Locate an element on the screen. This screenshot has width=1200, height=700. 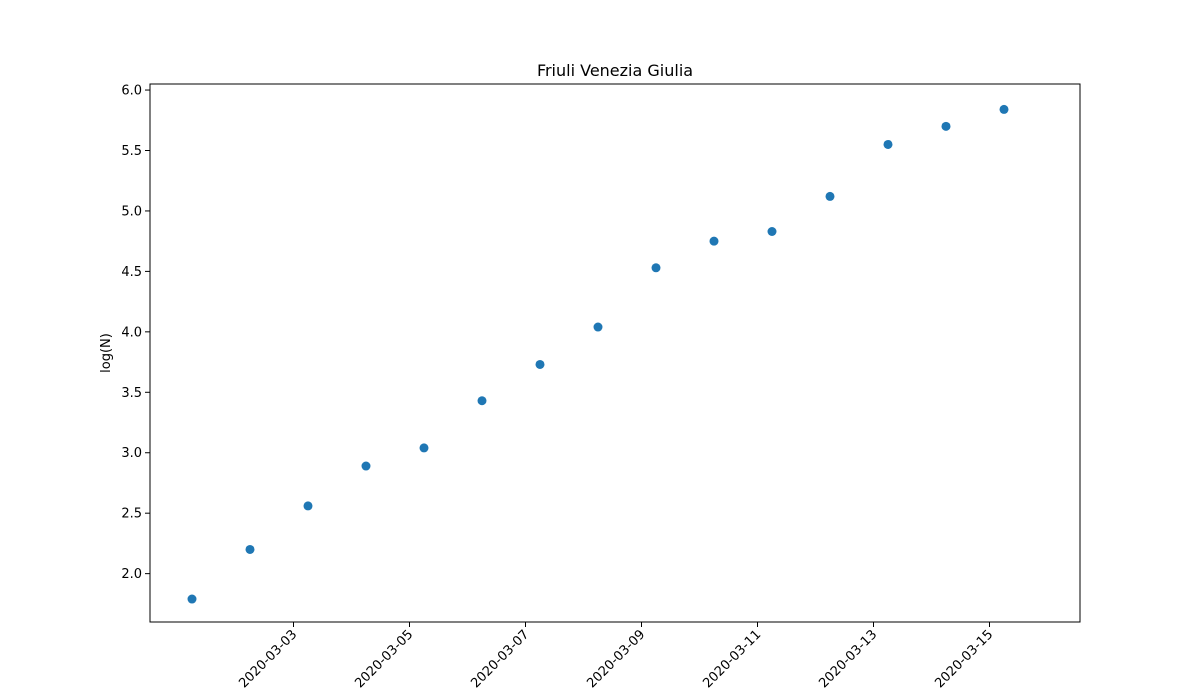
y-axis: 2.0 2.5 3.0 3.5 4.0 4.5 5.0 5.5 6.0 is located at coordinates (135, 333).